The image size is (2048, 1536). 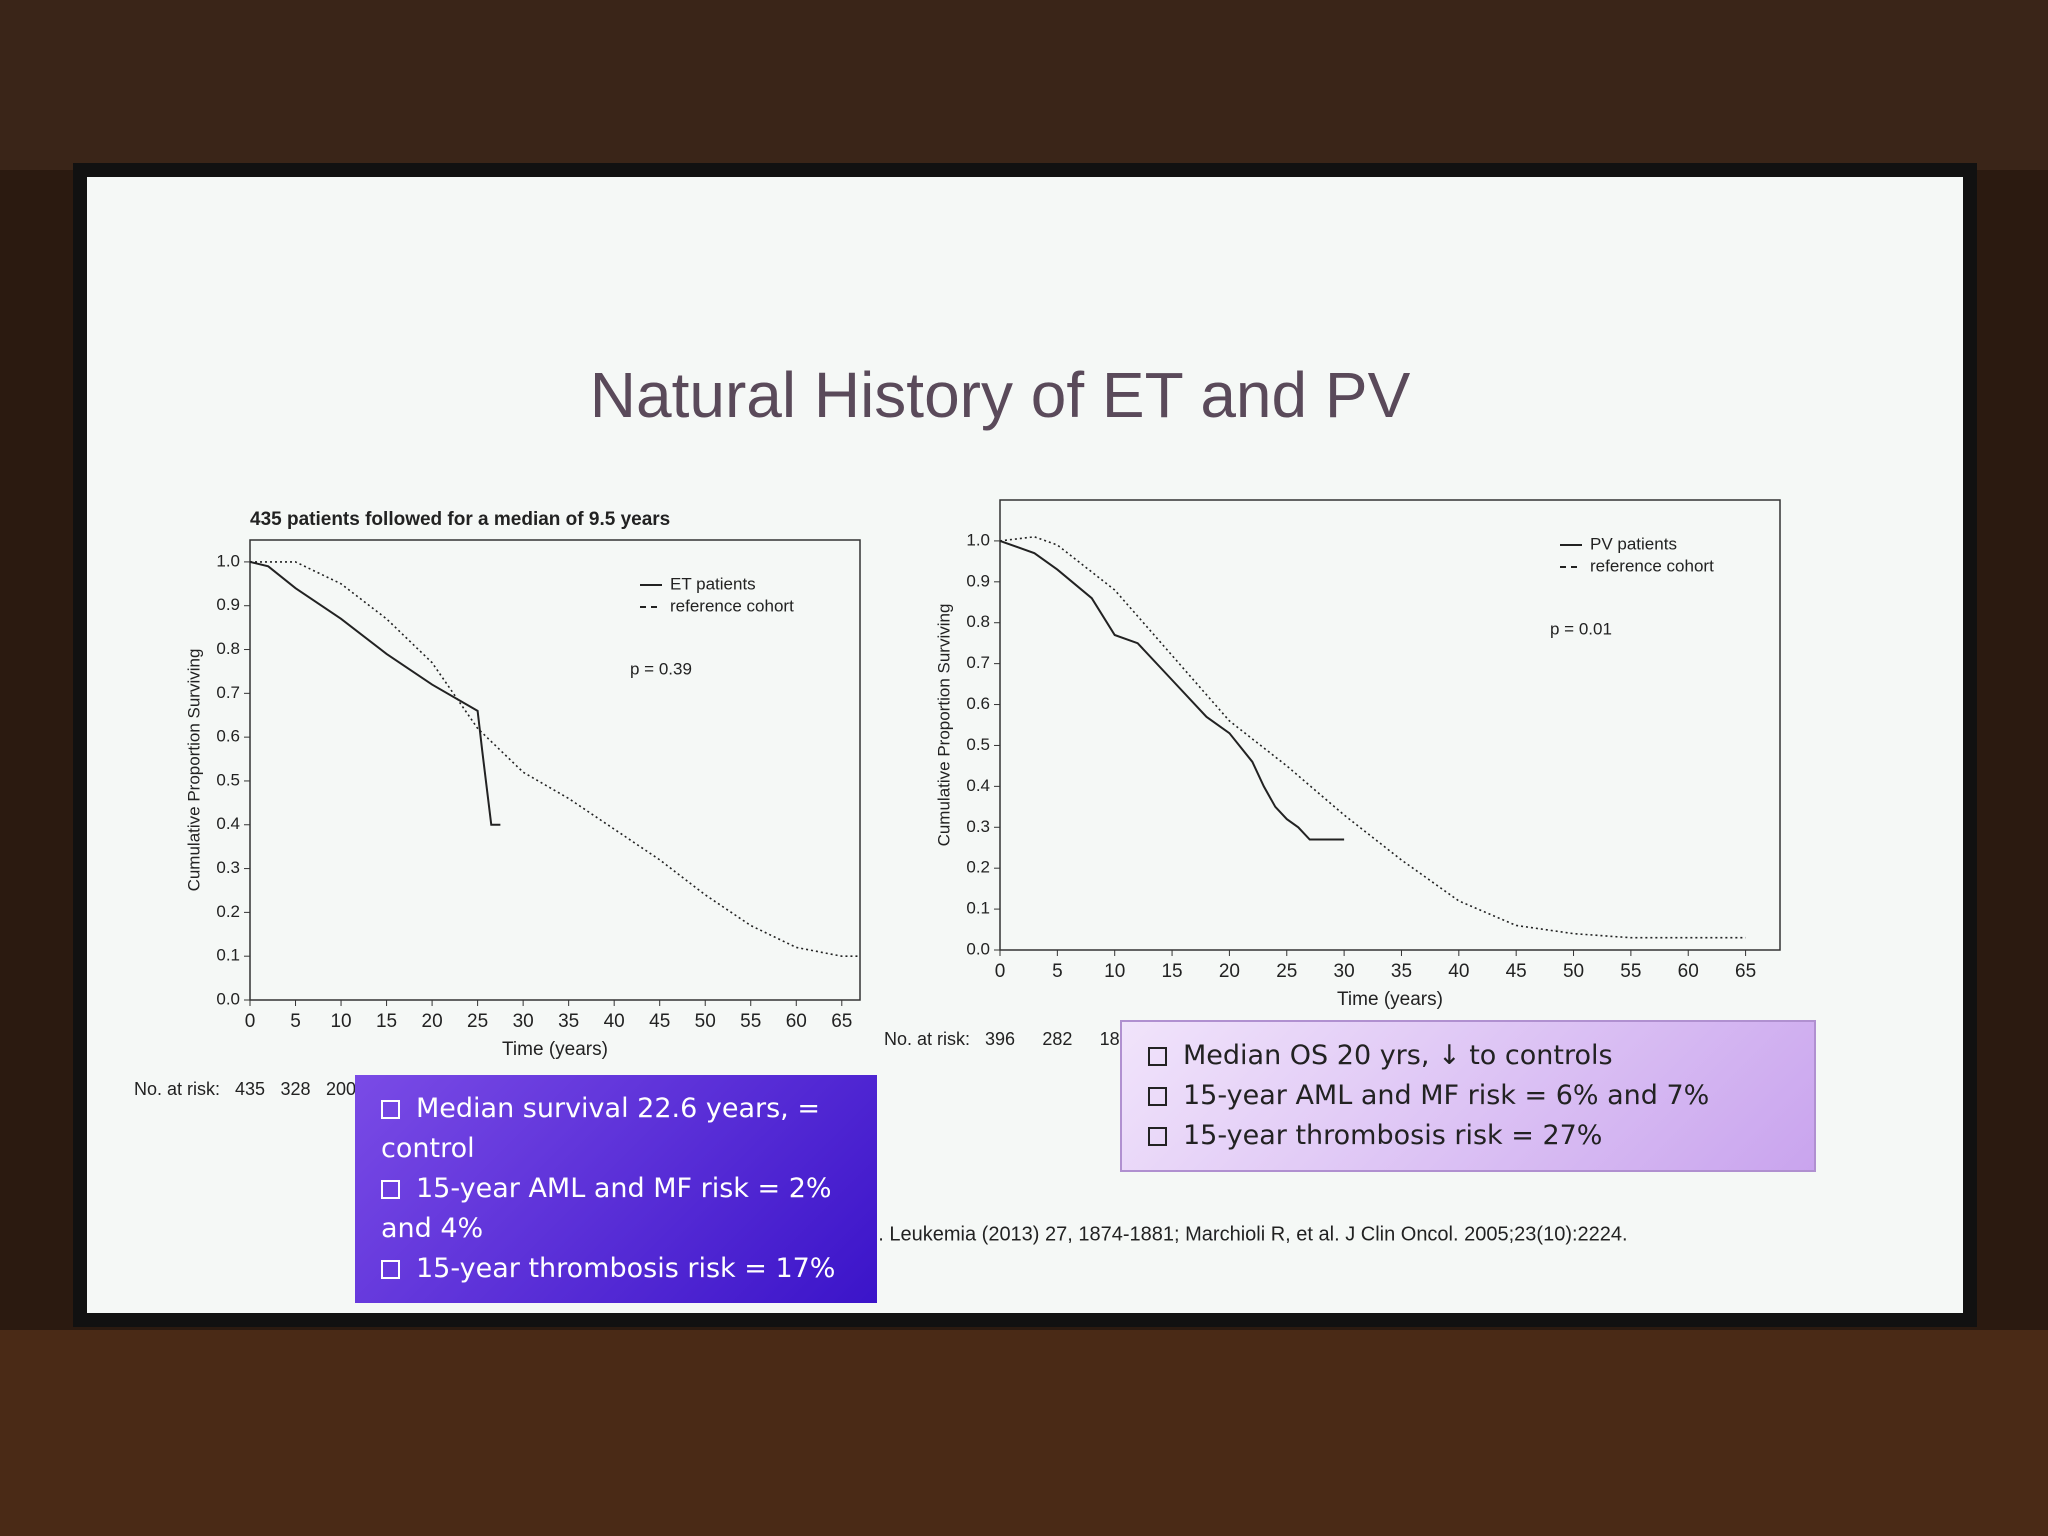 What do you see at coordinates (1000, 395) in the screenshot?
I see `slide-title: Natural History of ET and PV` at bounding box center [1000, 395].